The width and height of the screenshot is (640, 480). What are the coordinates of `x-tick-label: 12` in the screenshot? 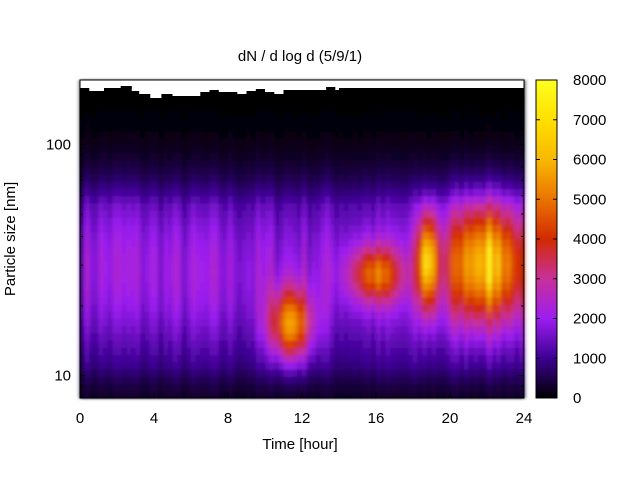 It's located at (302, 418).